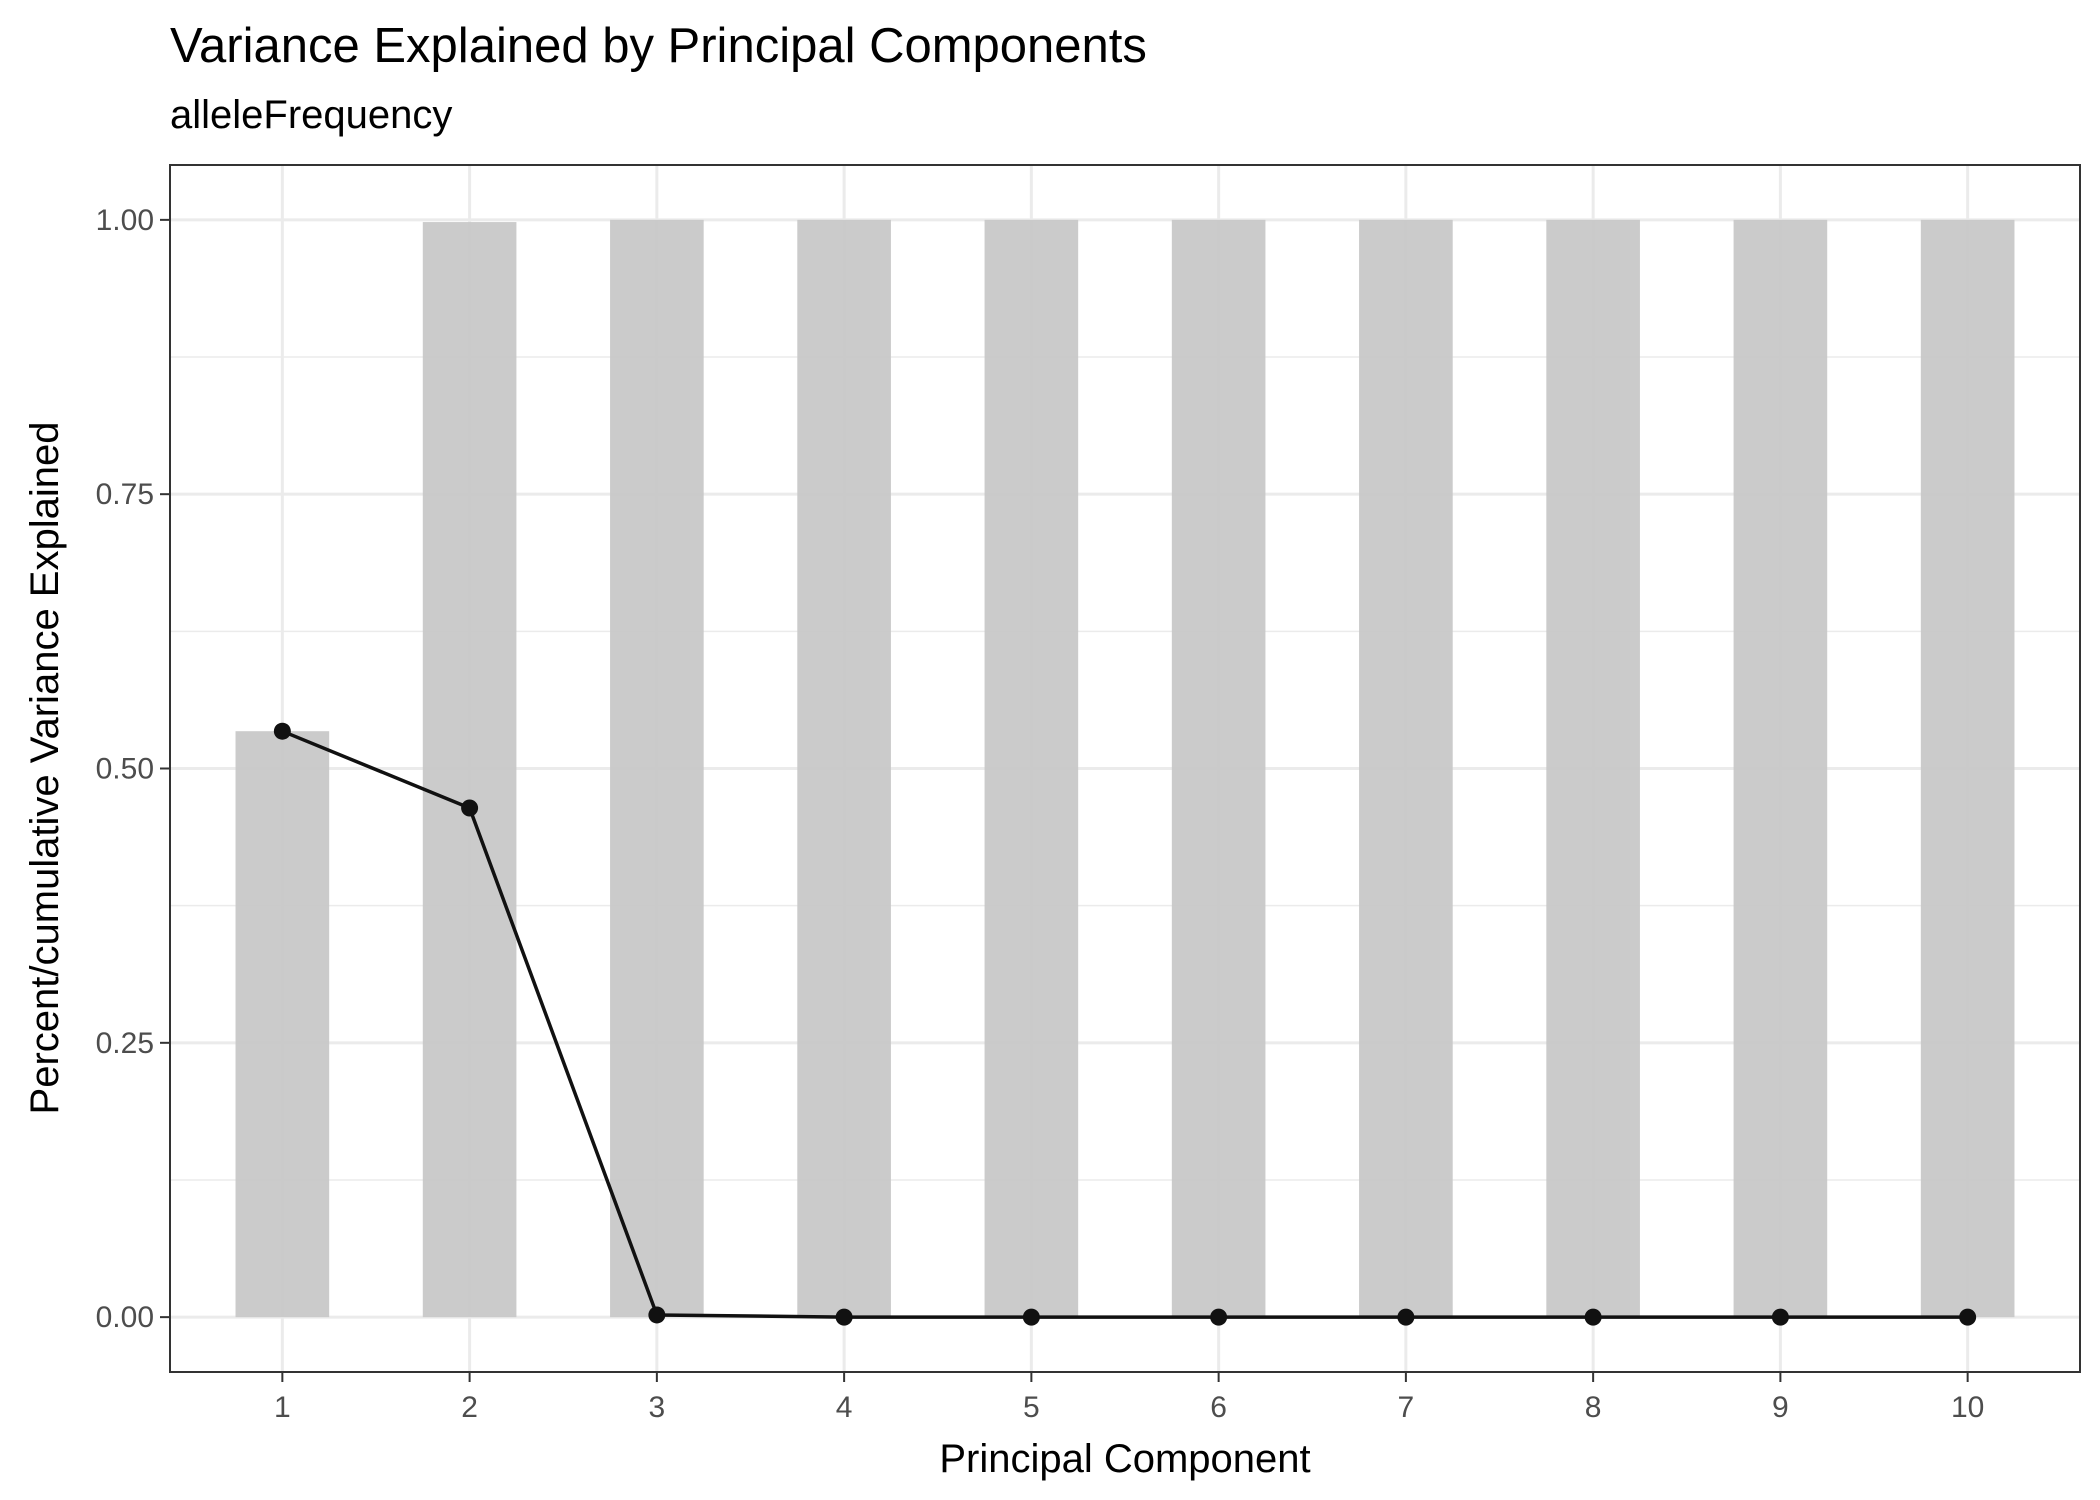 The width and height of the screenshot is (2100, 1500). Describe the element at coordinates (282, 1407) in the screenshot. I see `x-tick-label: 1` at that location.